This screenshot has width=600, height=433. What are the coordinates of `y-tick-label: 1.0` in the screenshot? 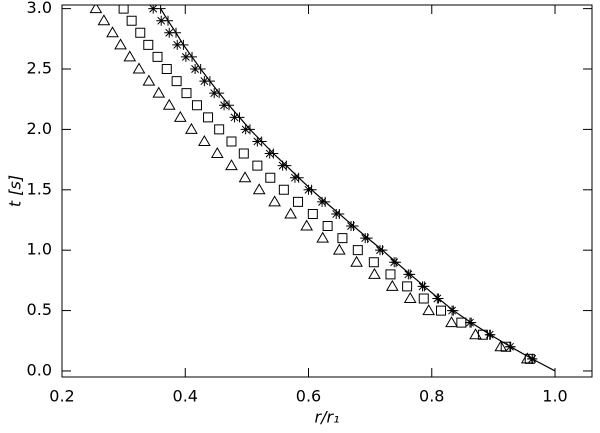 It's located at (39, 249).